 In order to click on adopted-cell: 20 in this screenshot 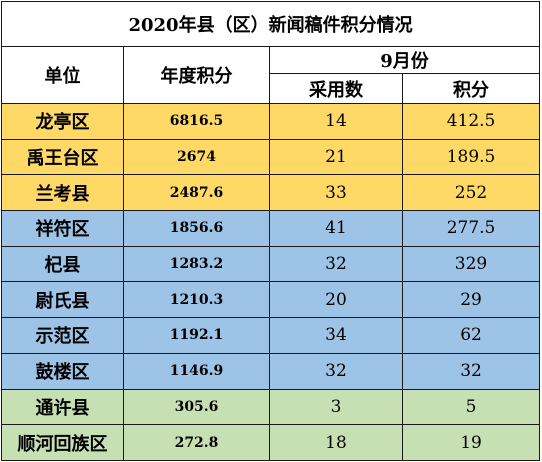, I will do `click(336, 300)`.